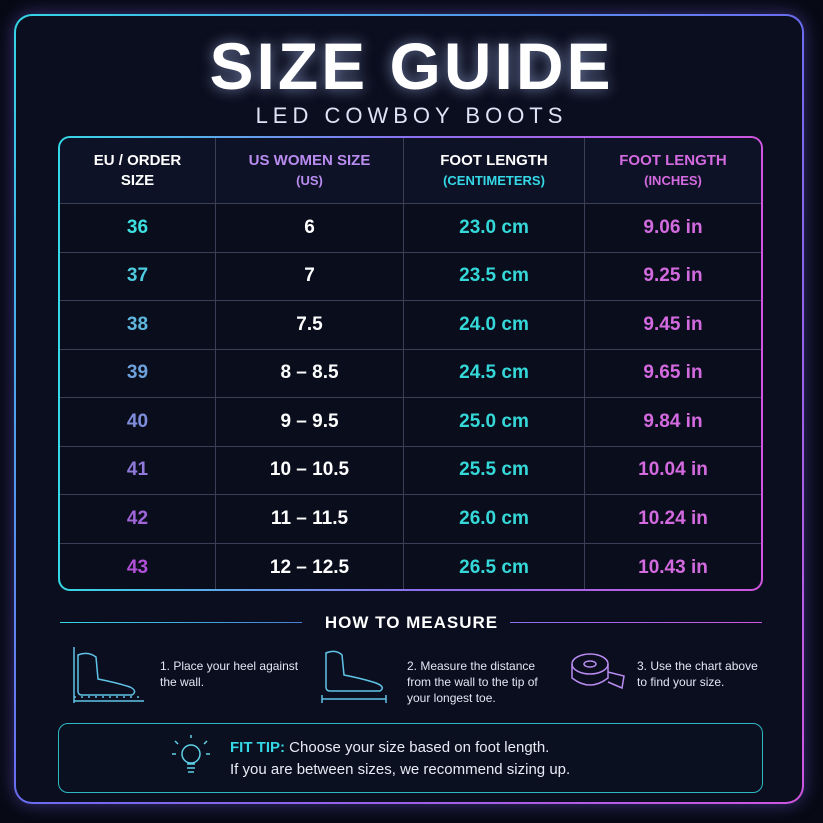 This screenshot has height=823, width=823. Describe the element at coordinates (411, 622) in the screenshot. I see `measure-title: HOW TO MEASURE` at that location.